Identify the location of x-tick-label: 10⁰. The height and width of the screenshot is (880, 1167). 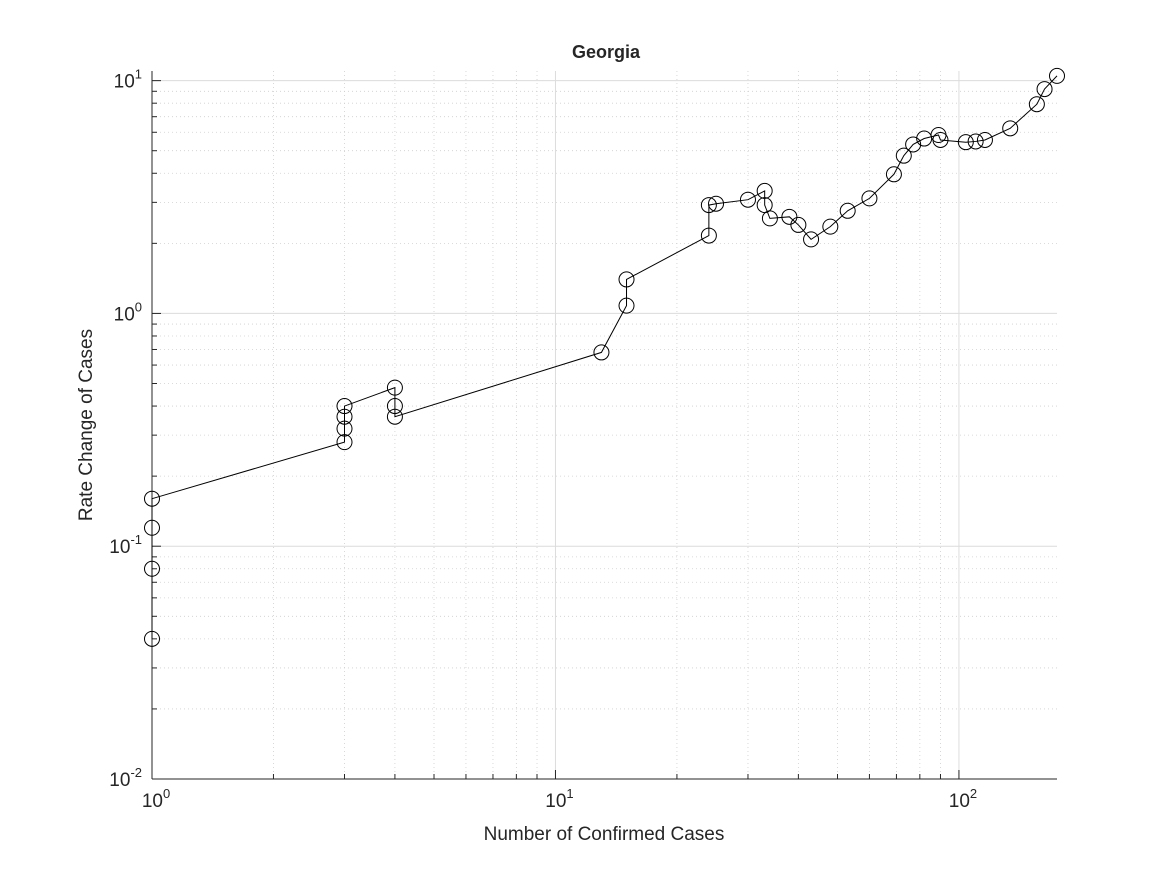
(156, 799).